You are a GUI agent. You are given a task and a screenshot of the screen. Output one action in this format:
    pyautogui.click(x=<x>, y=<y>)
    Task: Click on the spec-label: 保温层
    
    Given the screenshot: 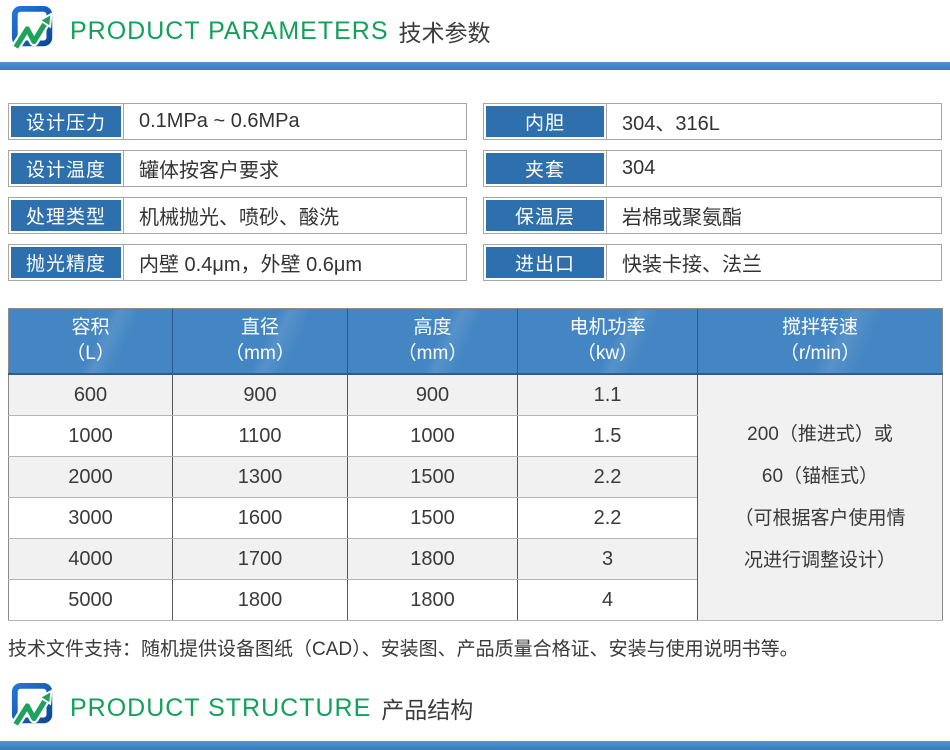 What is the action you would take?
    pyautogui.click(x=545, y=215)
    